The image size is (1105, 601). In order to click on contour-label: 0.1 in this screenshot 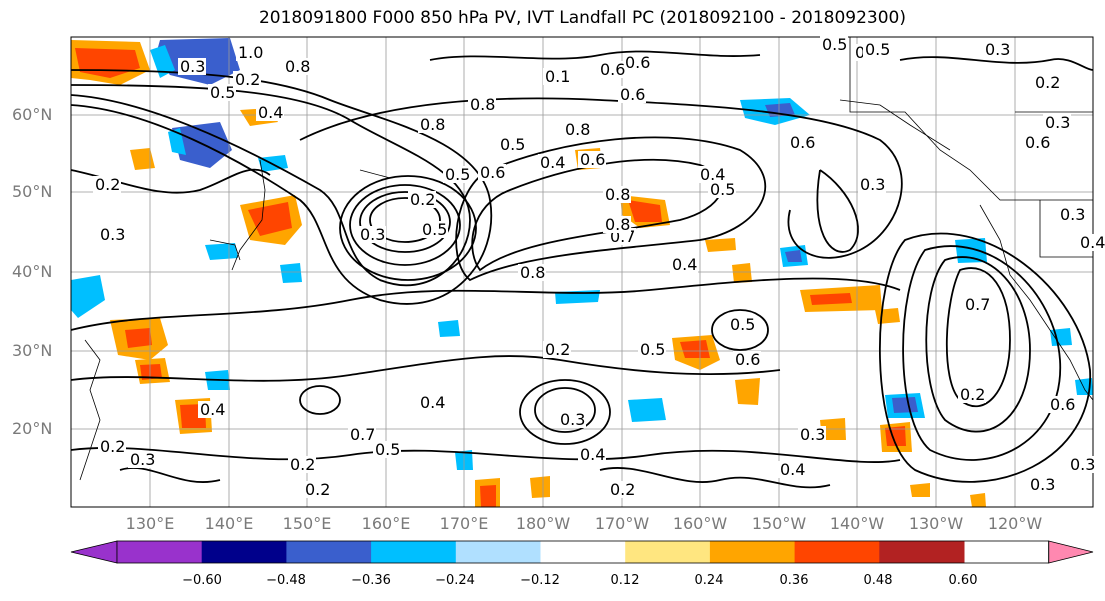, I will do `click(557, 76)`.